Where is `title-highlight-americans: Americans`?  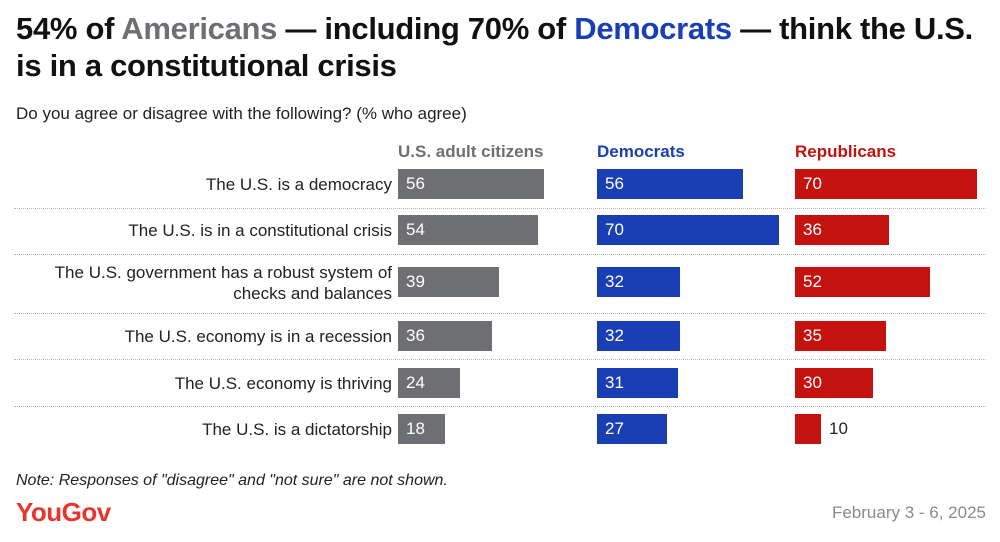 title-highlight-americans: Americans is located at coordinates (199, 28).